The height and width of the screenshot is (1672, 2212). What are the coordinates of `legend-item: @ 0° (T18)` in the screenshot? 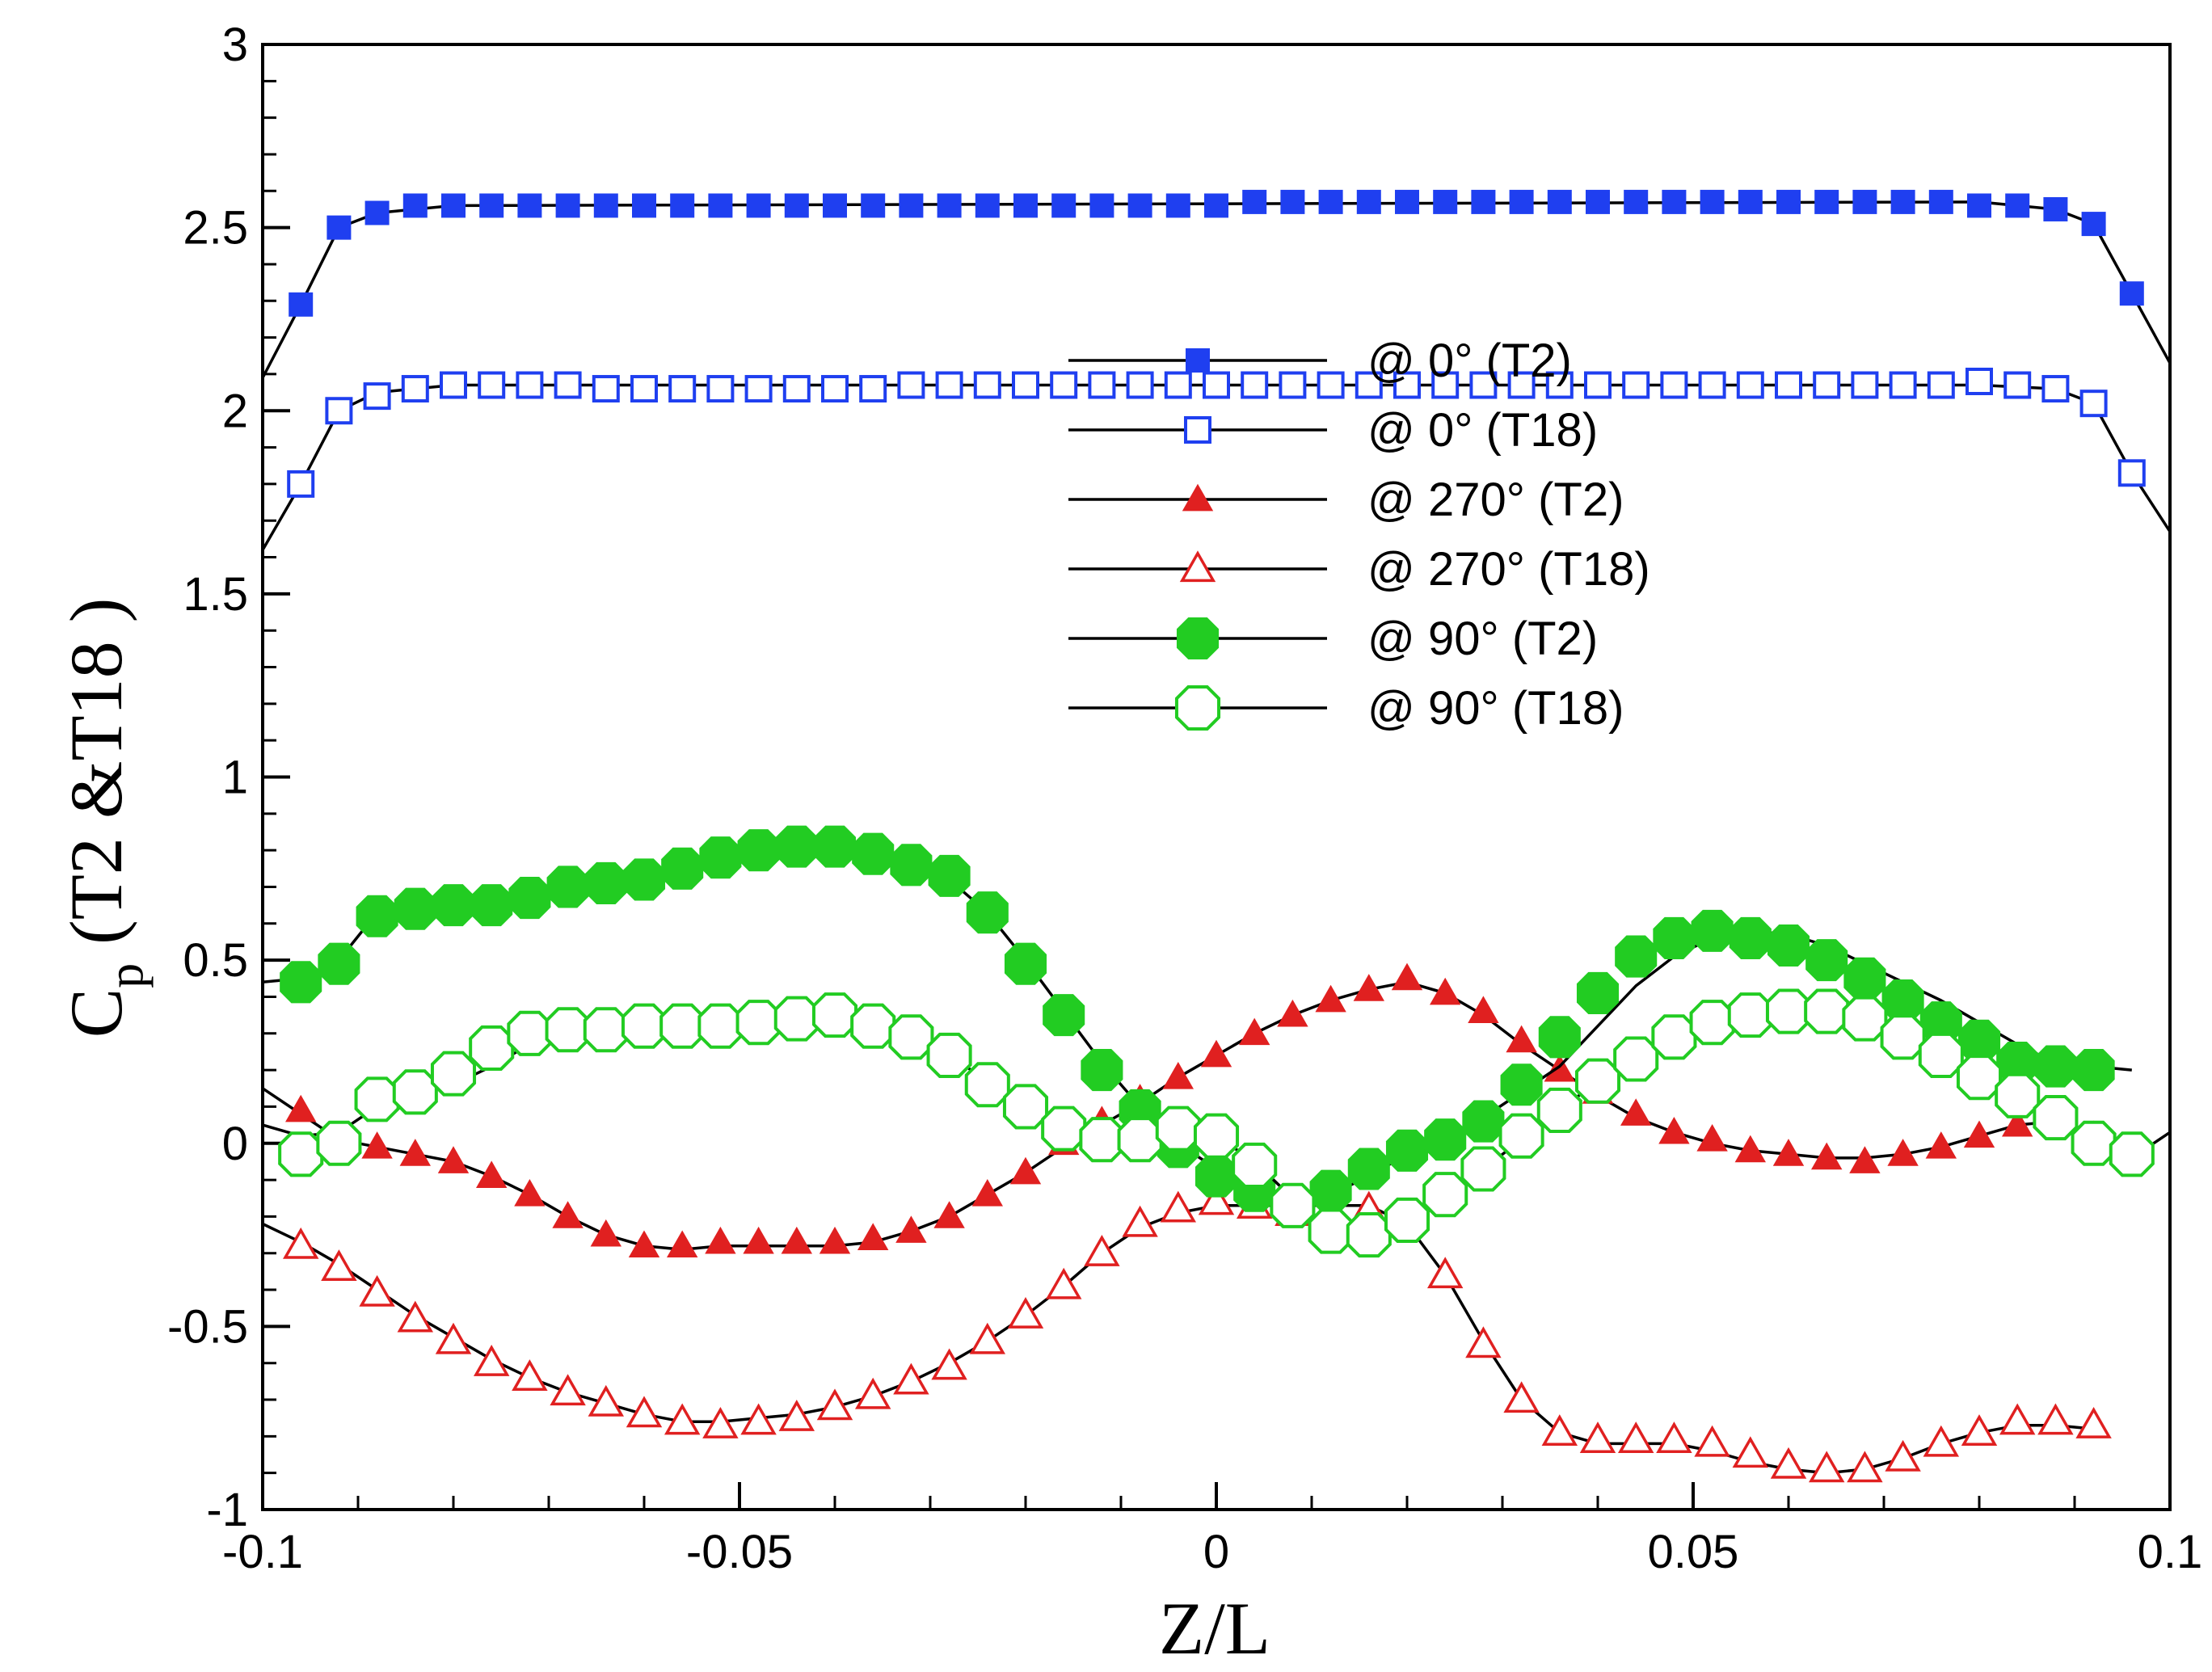 It's located at (1333, 430).